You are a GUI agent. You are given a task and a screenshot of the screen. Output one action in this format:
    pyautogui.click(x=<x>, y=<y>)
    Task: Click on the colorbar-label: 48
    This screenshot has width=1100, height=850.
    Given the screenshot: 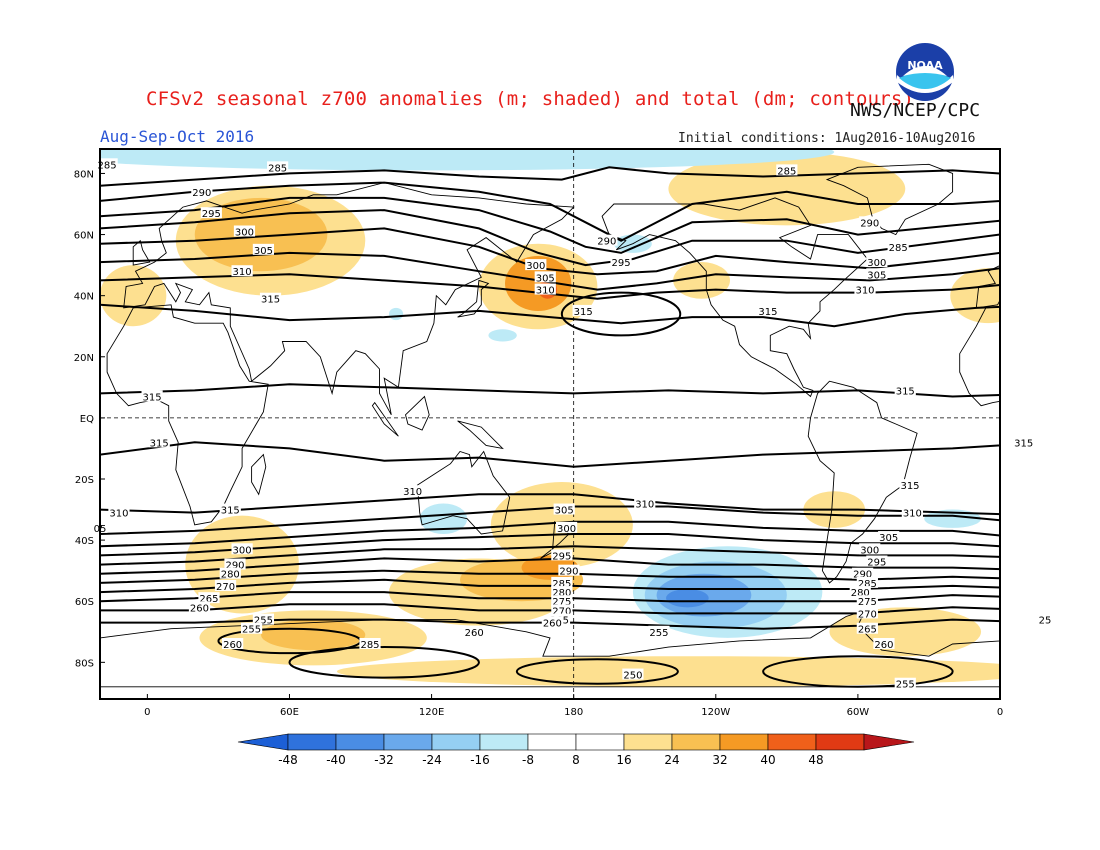 What is the action you would take?
    pyautogui.click(x=815, y=760)
    